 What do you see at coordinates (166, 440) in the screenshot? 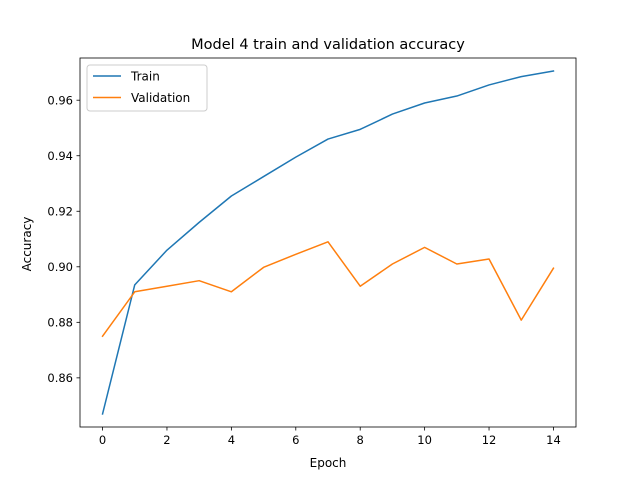
I see `x-tick-label: 2` at bounding box center [166, 440].